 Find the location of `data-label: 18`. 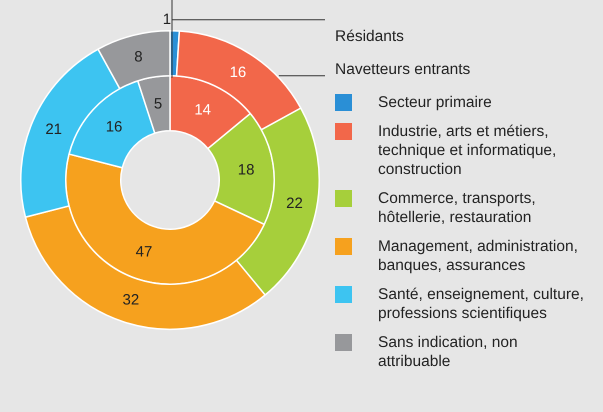

data-label: 18 is located at coordinates (246, 170).